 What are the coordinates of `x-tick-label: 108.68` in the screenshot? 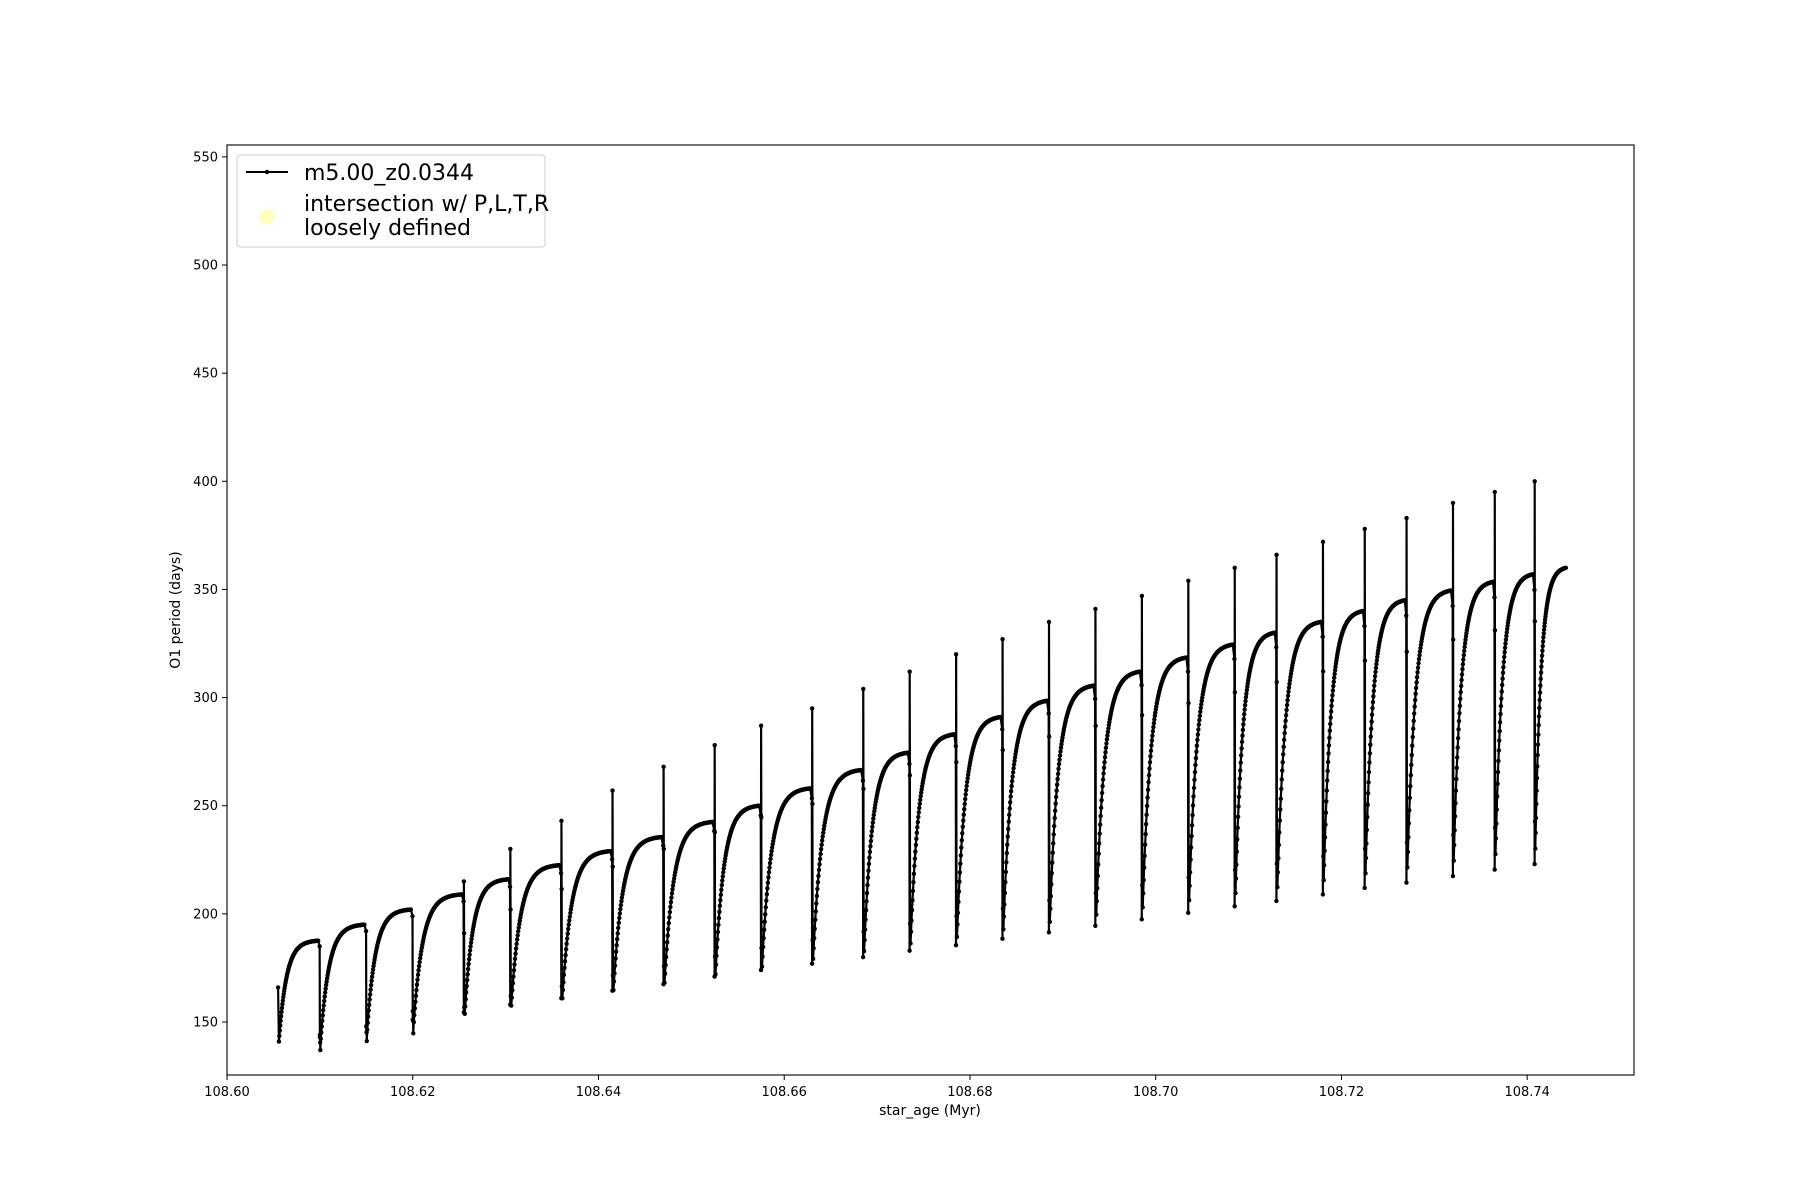 It's located at (970, 1092).